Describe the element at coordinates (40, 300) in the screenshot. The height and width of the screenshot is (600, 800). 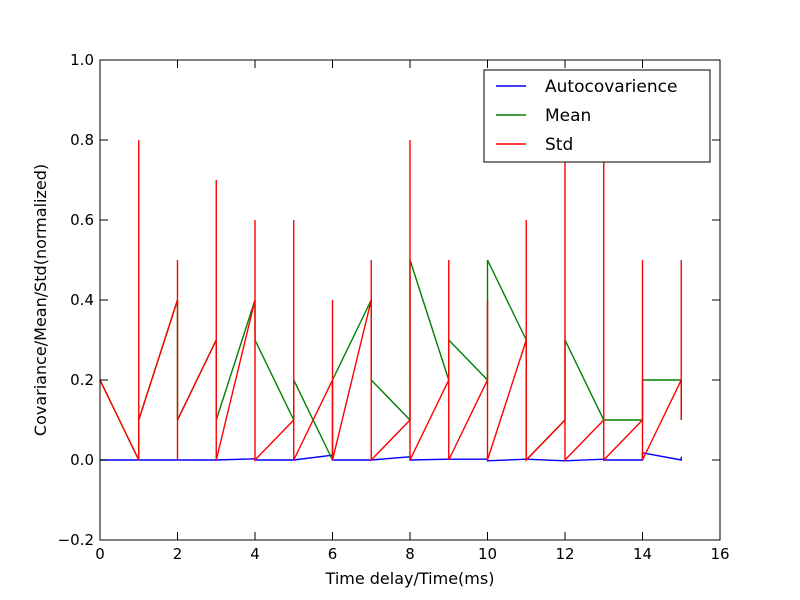
I see `y-axis-label: Covariance/Mean/Std(normalized)` at that location.